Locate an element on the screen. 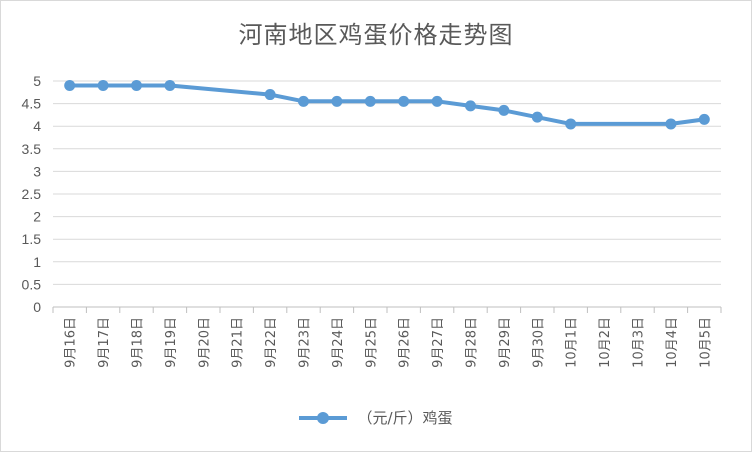  x-tick-label: 9月20日 is located at coordinates (204, 342).